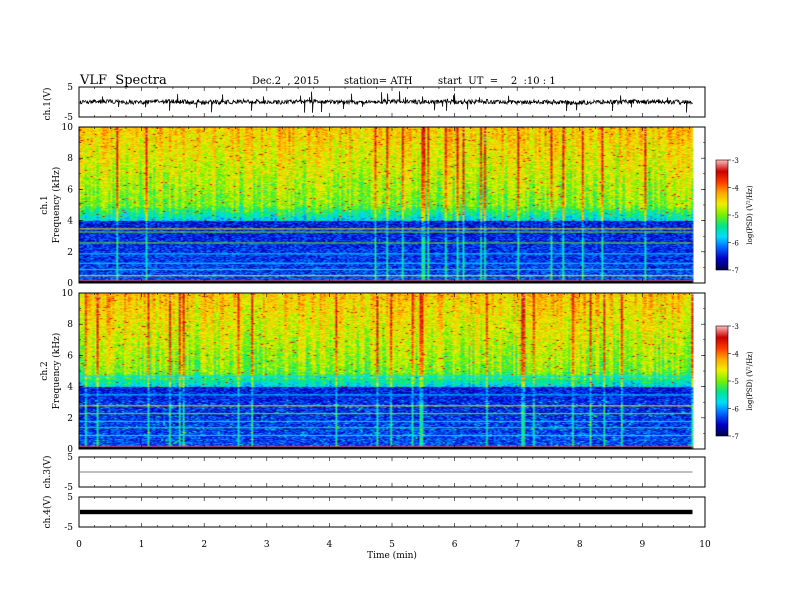 The width and height of the screenshot is (792, 612). Describe the element at coordinates (79, 545) in the screenshot. I see `x-tick-label: 0` at that location.